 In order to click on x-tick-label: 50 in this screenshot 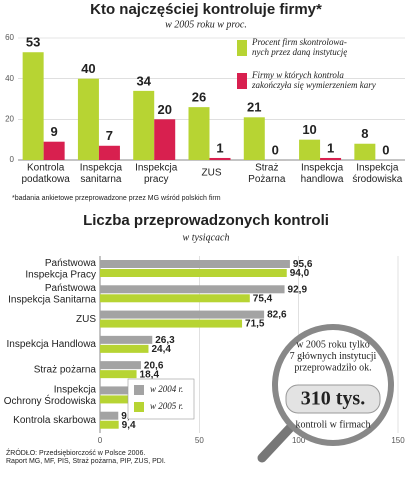, I will do `click(199, 440)`.